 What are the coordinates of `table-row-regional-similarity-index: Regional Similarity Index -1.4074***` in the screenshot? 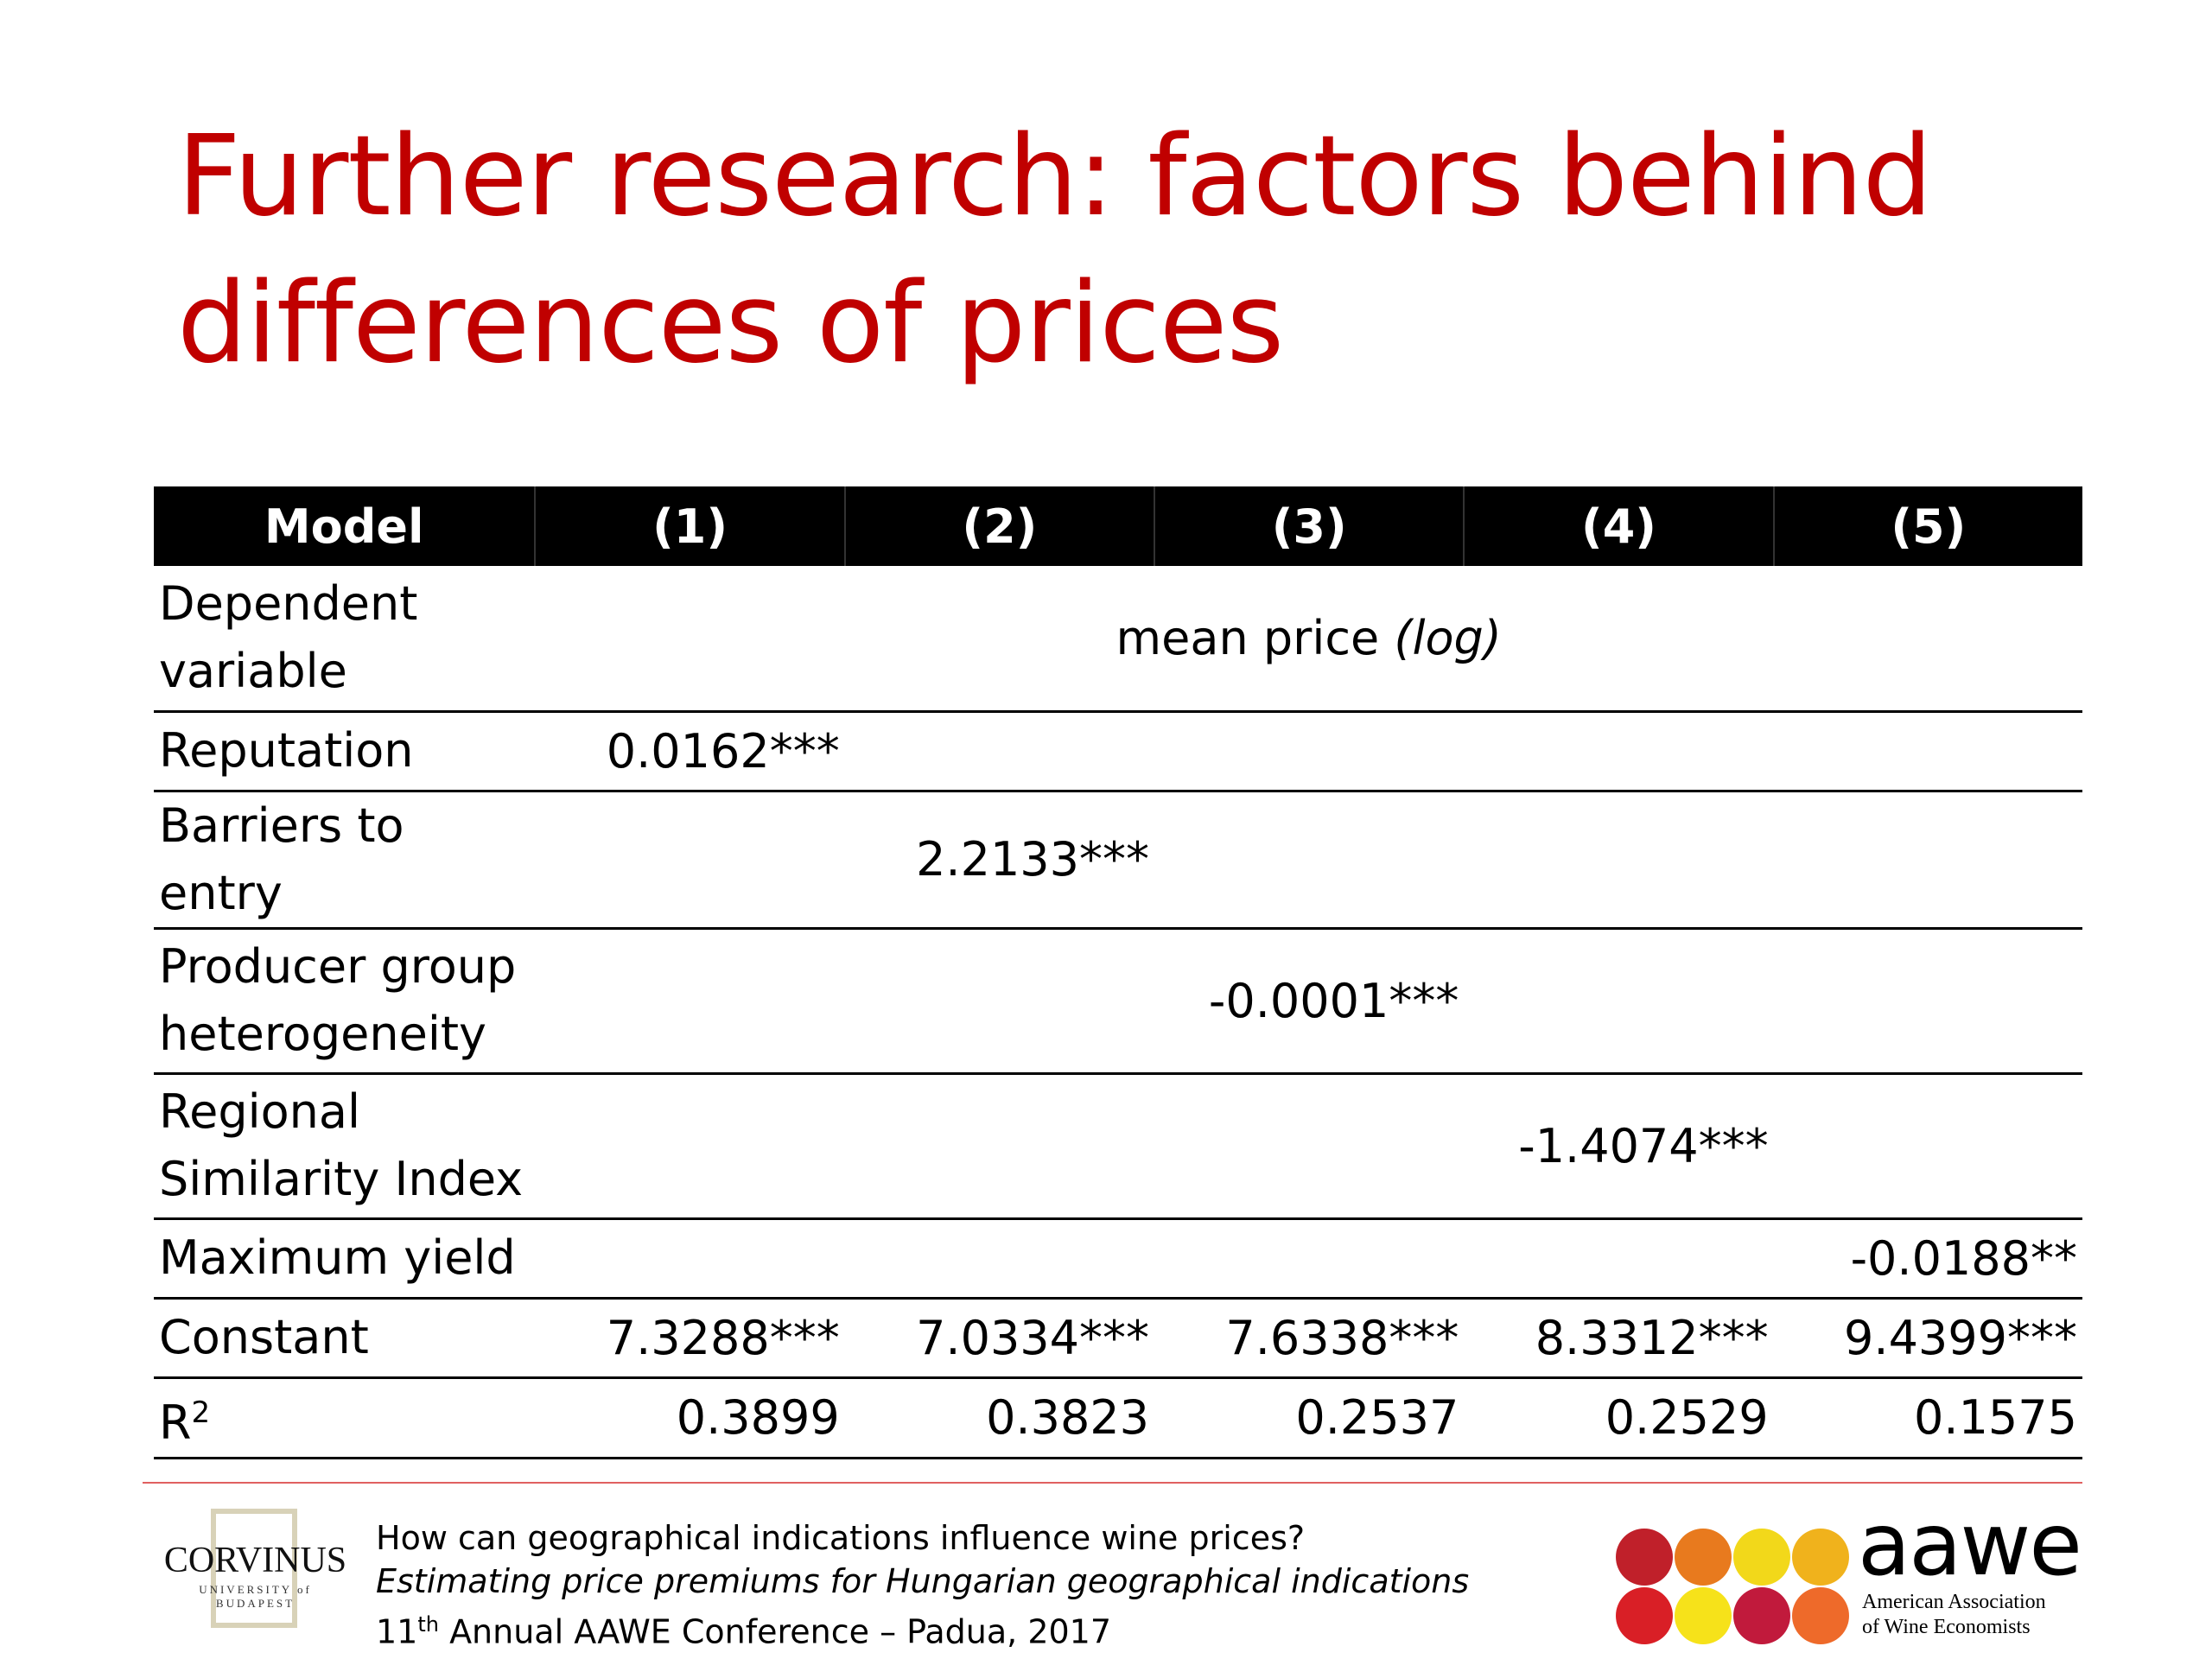 It's located at (1118, 1146).